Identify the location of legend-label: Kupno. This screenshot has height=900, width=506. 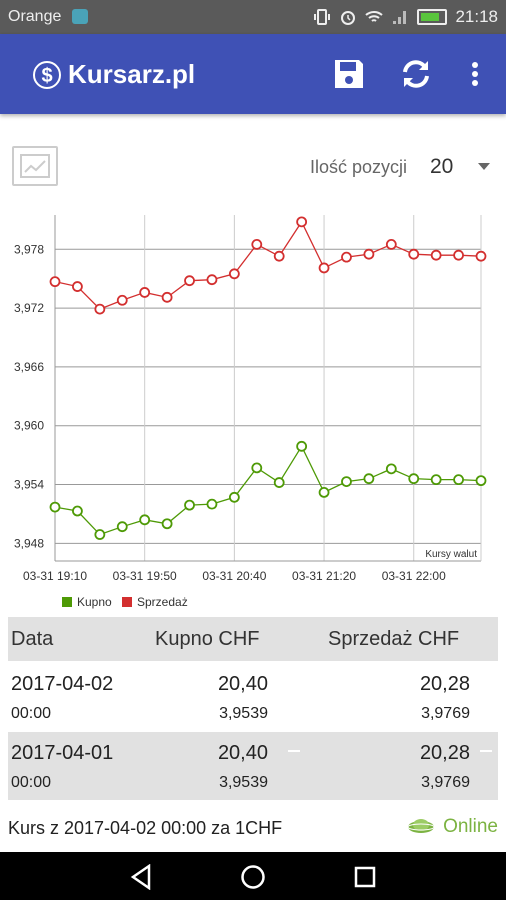
(94, 602).